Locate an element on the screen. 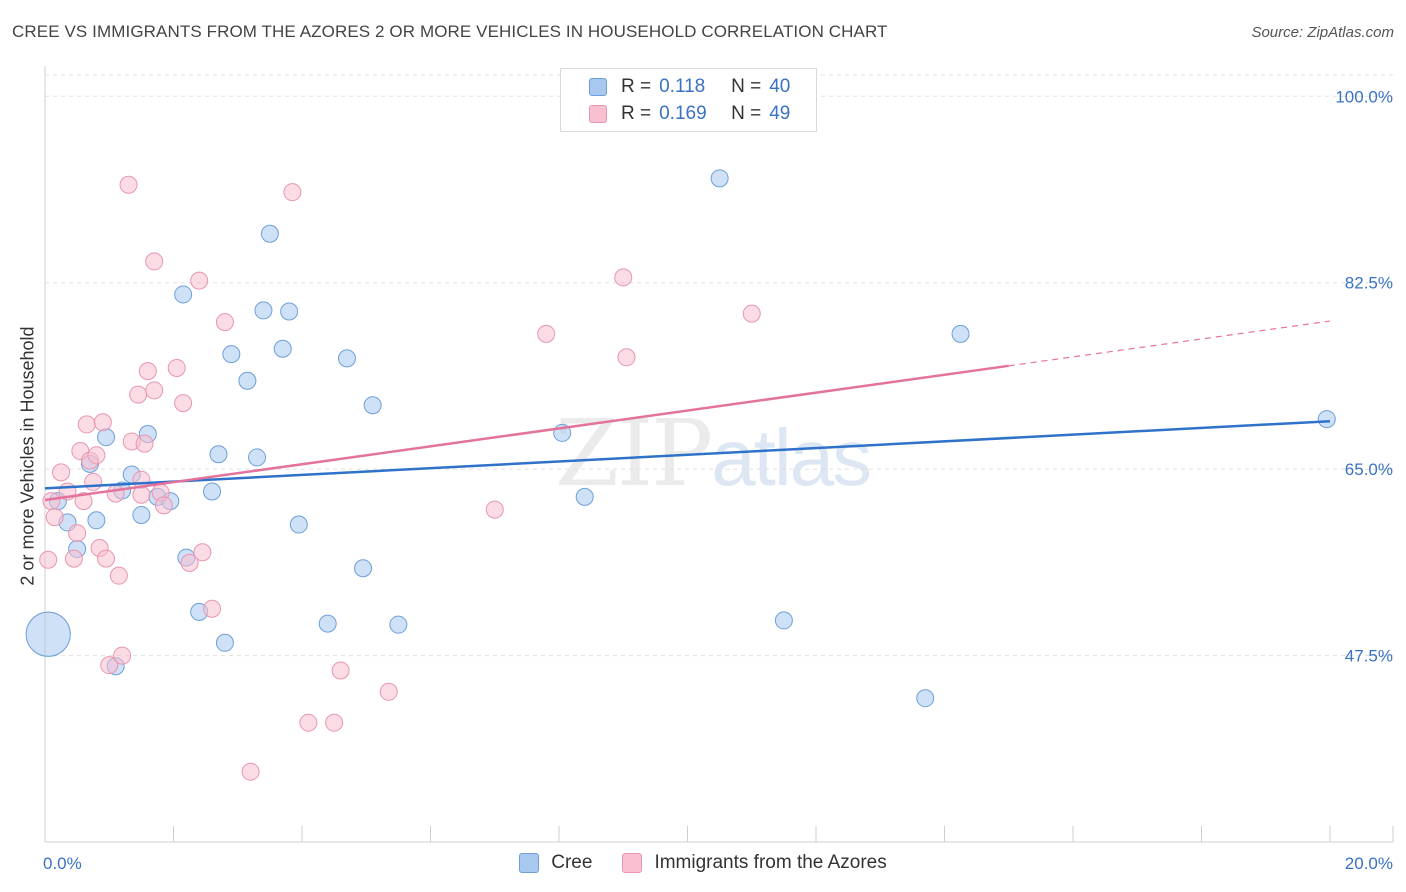 This screenshot has width=1406, height=892. series-swatch-cree is located at coordinates (529, 863).